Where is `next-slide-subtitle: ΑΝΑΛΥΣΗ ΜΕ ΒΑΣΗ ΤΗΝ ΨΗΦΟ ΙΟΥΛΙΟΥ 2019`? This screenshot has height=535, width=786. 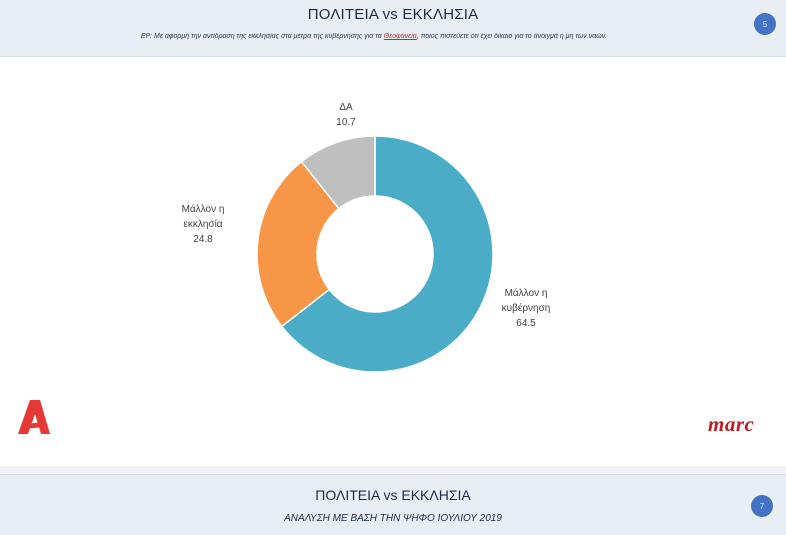 next-slide-subtitle: ΑΝΑΛΥΣΗ ΜΕ ΒΑΣΗ ΤΗΝ ΨΗΦΟ ΙΟΥΛΙΟΥ 2019 is located at coordinates (393, 518).